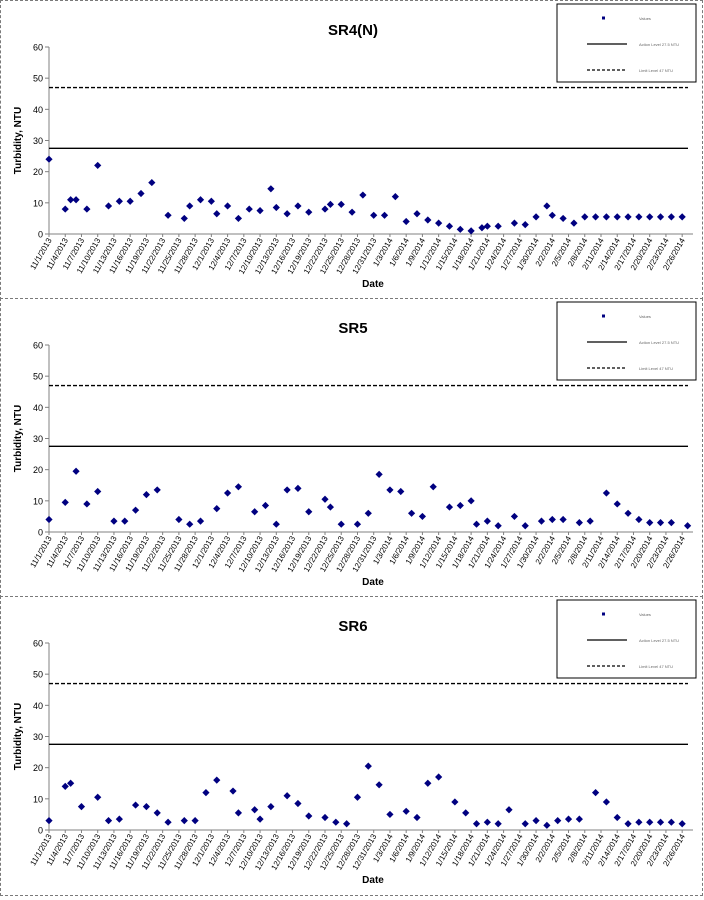 Image resolution: width=704 pixels, height=900 pixels. I want to click on y-tick-label: 40, so click(38, 408).